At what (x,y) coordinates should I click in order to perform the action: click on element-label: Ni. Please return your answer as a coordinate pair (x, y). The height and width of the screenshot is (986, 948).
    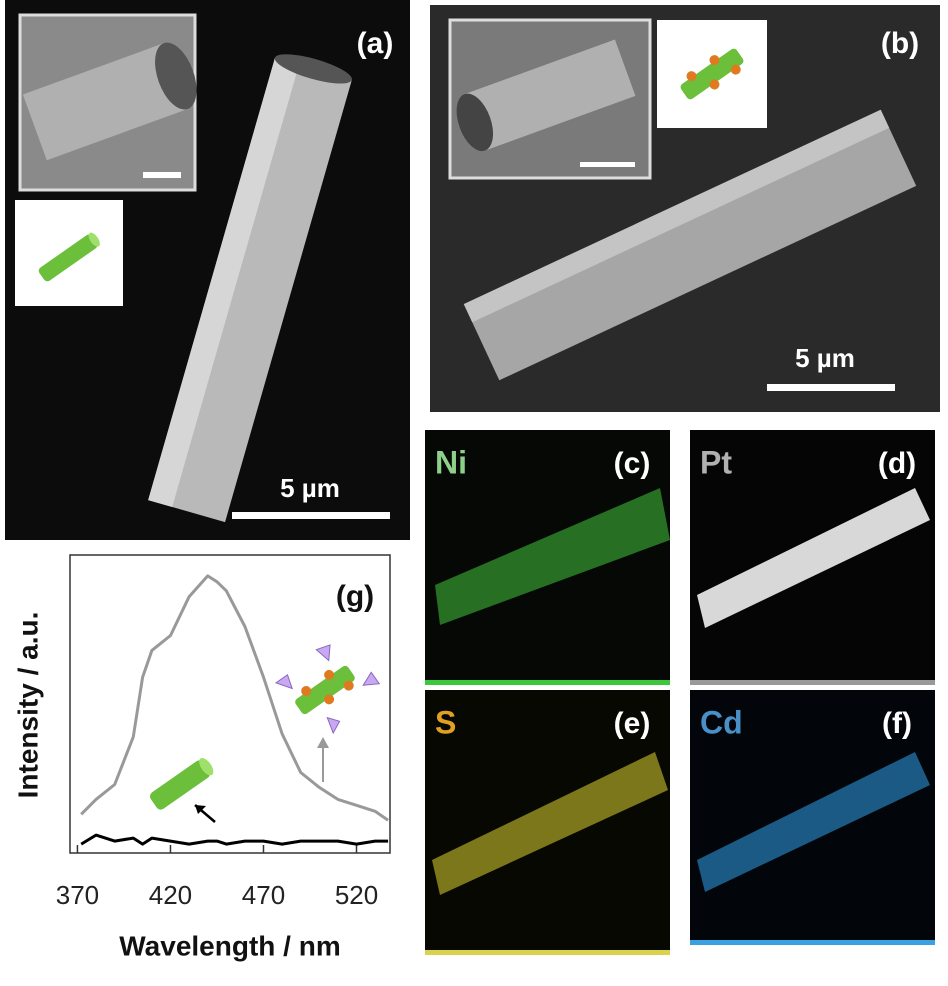
    Looking at the image, I should click on (451, 462).